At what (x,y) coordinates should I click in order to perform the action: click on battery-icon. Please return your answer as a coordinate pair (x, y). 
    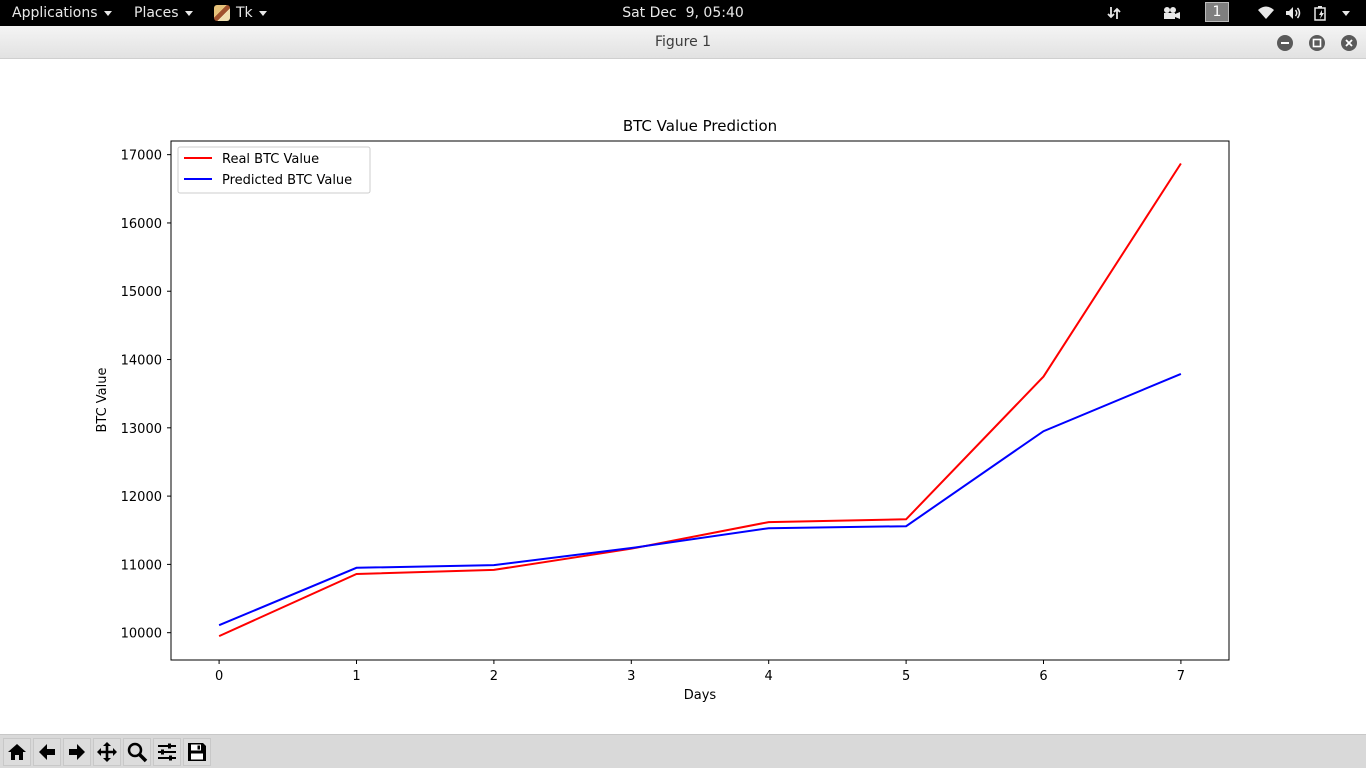
    Looking at the image, I should click on (1321, 13).